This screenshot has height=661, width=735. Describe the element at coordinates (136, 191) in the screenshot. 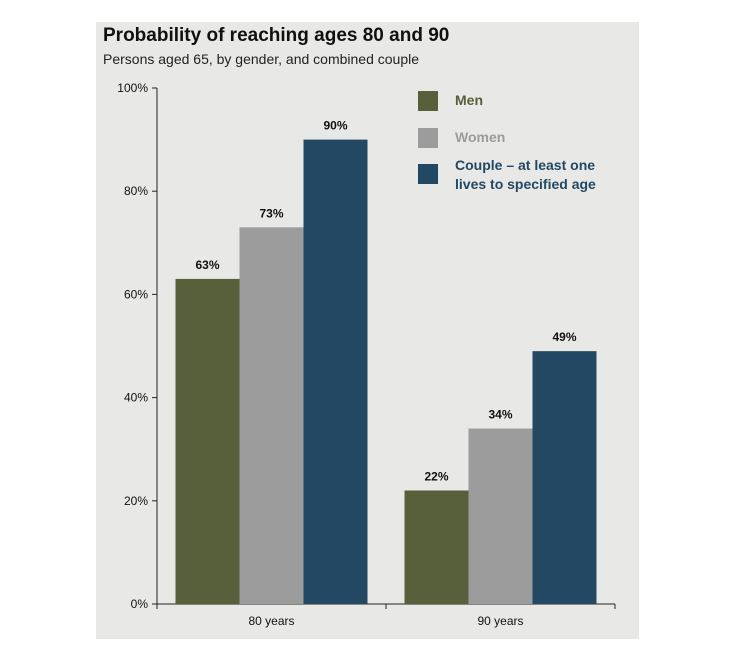

I see `y-tick-label: 80%` at that location.